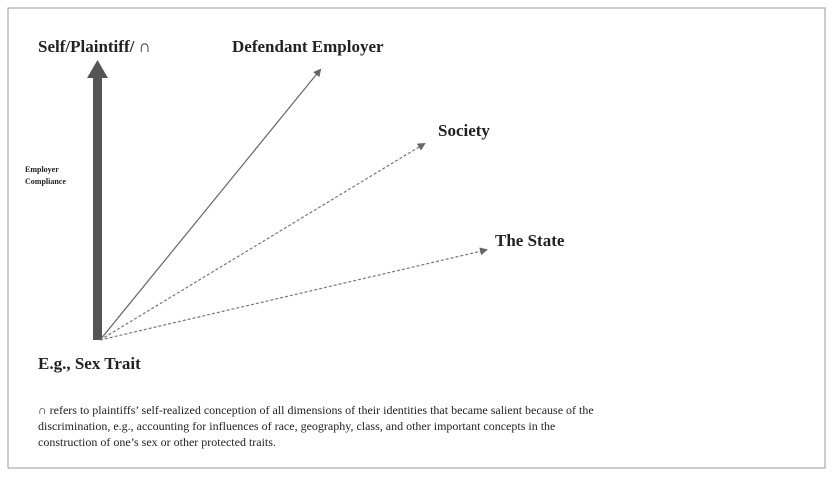  I want to click on node-label: Defendant Employer, so click(308, 46).